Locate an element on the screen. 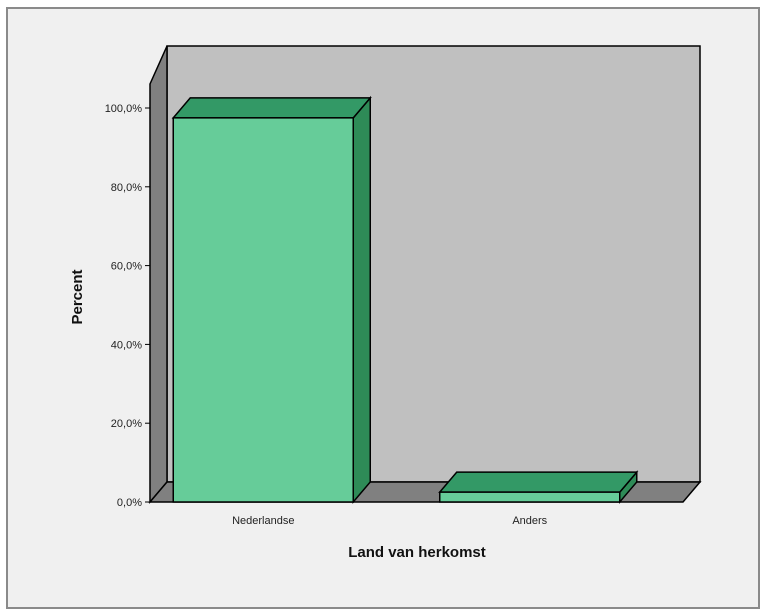  y-tick-label: 20,0% is located at coordinates (126, 424).